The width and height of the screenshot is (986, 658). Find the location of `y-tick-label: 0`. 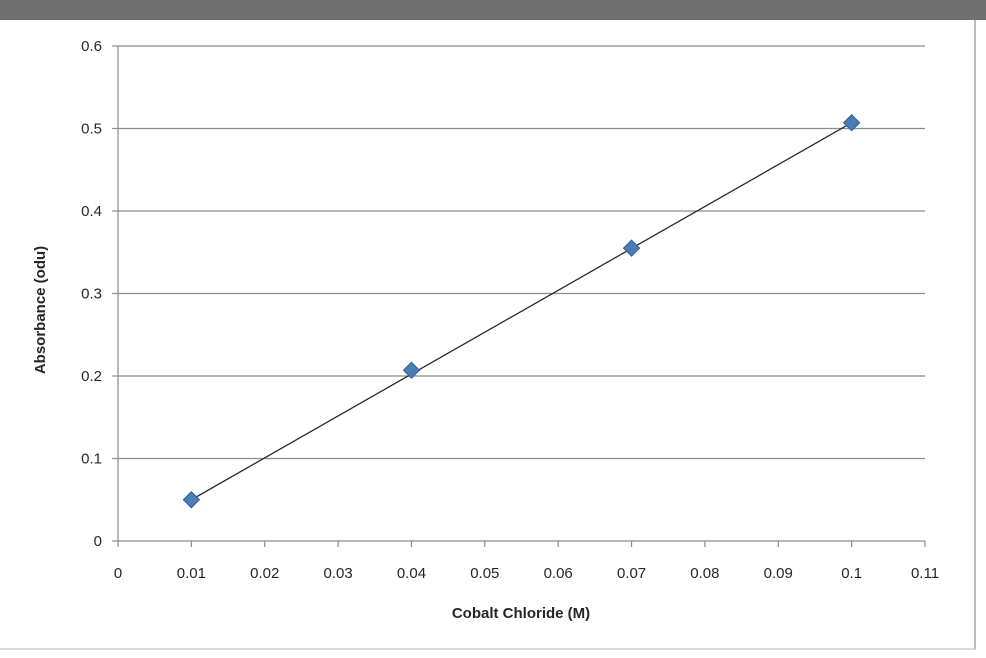

y-tick-label: 0 is located at coordinates (98, 541).